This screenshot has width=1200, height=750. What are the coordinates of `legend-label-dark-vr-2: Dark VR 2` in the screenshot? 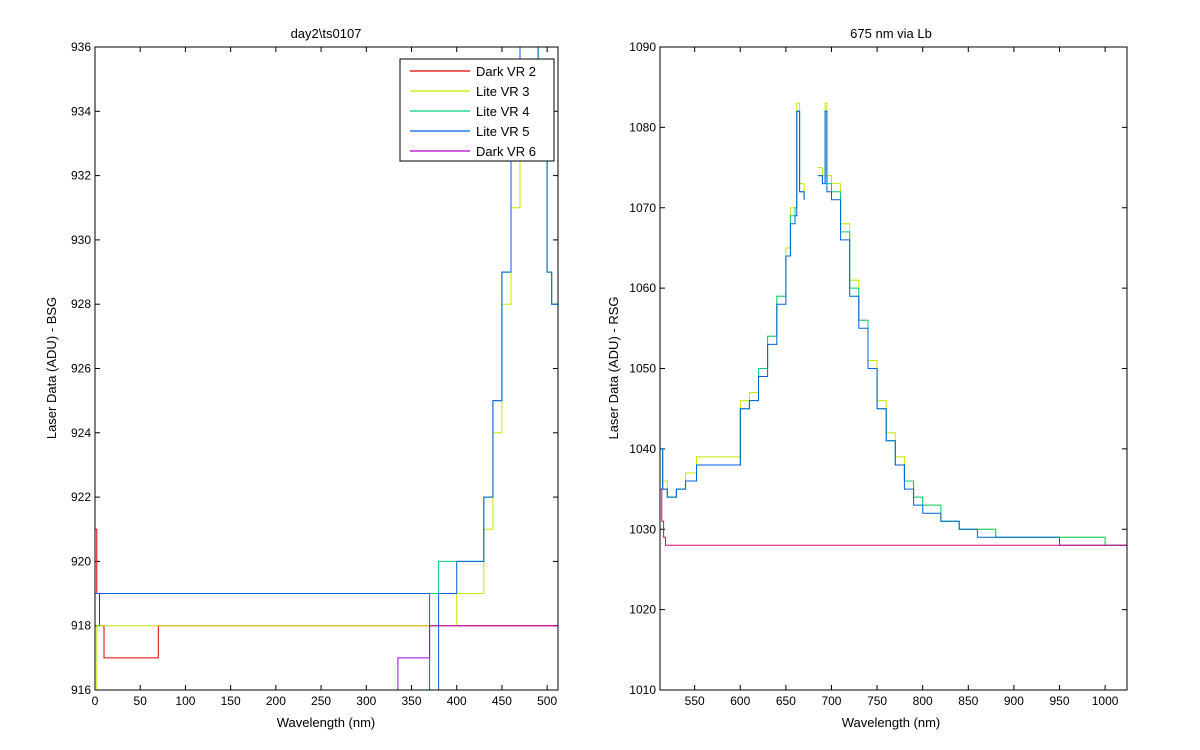 It's located at (506, 71).